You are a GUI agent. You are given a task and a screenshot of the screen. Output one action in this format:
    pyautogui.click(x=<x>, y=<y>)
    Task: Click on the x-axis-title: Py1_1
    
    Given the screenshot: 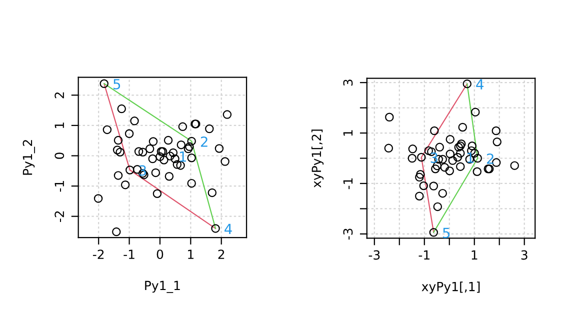 What is the action you would take?
    pyautogui.click(x=162, y=286)
    